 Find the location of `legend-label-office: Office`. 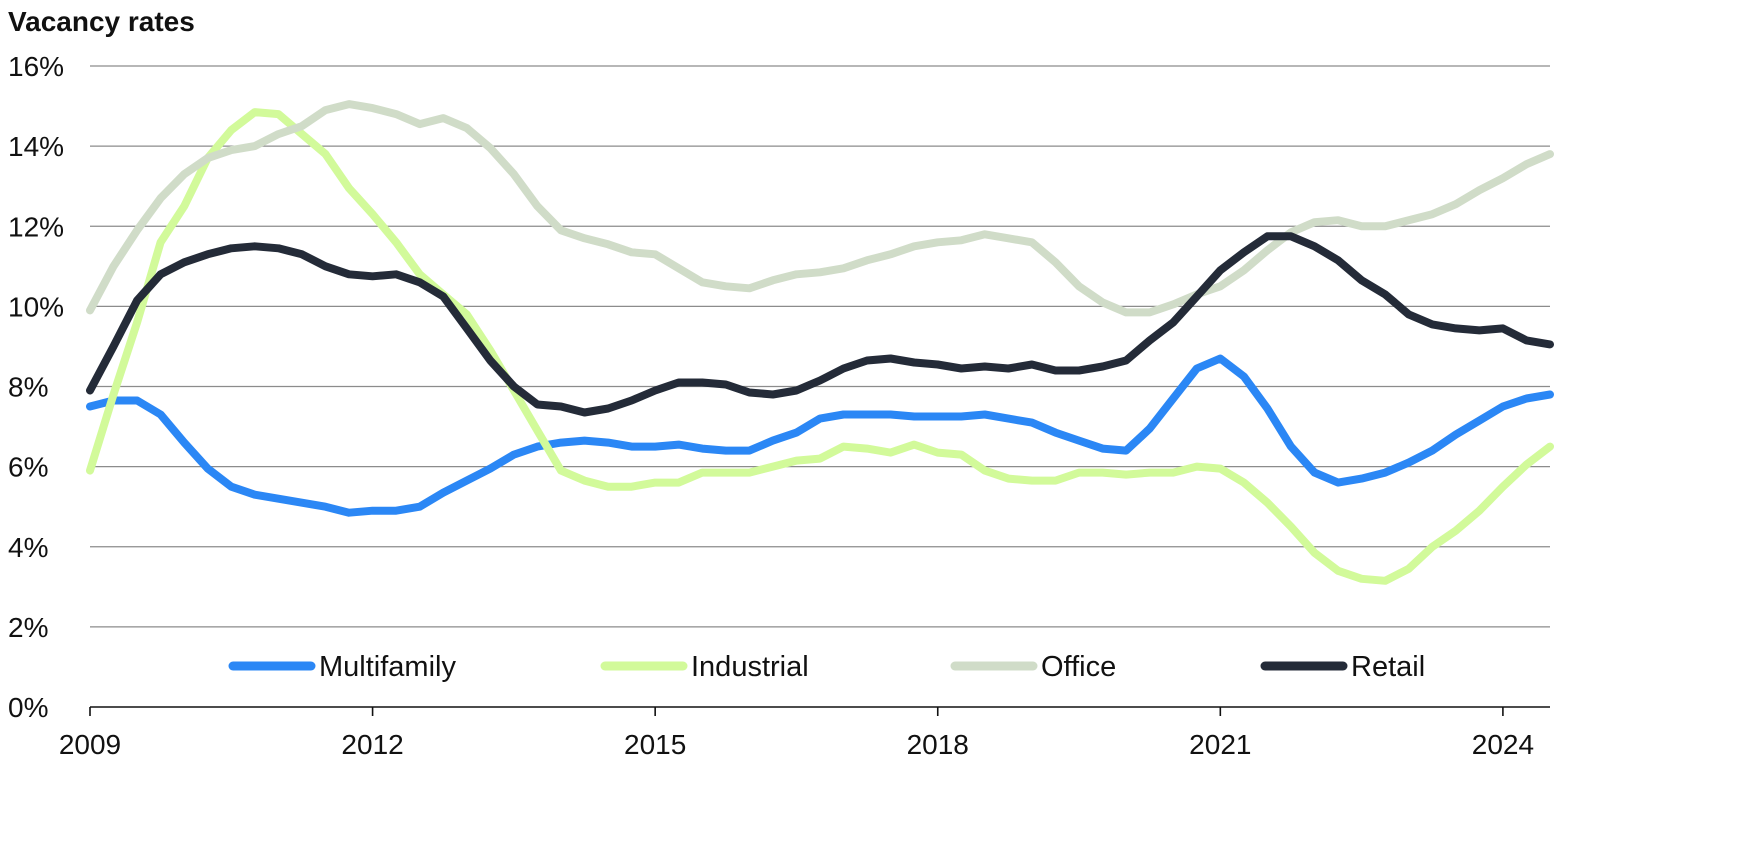

legend-label-office: Office is located at coordinates (1078, 667).